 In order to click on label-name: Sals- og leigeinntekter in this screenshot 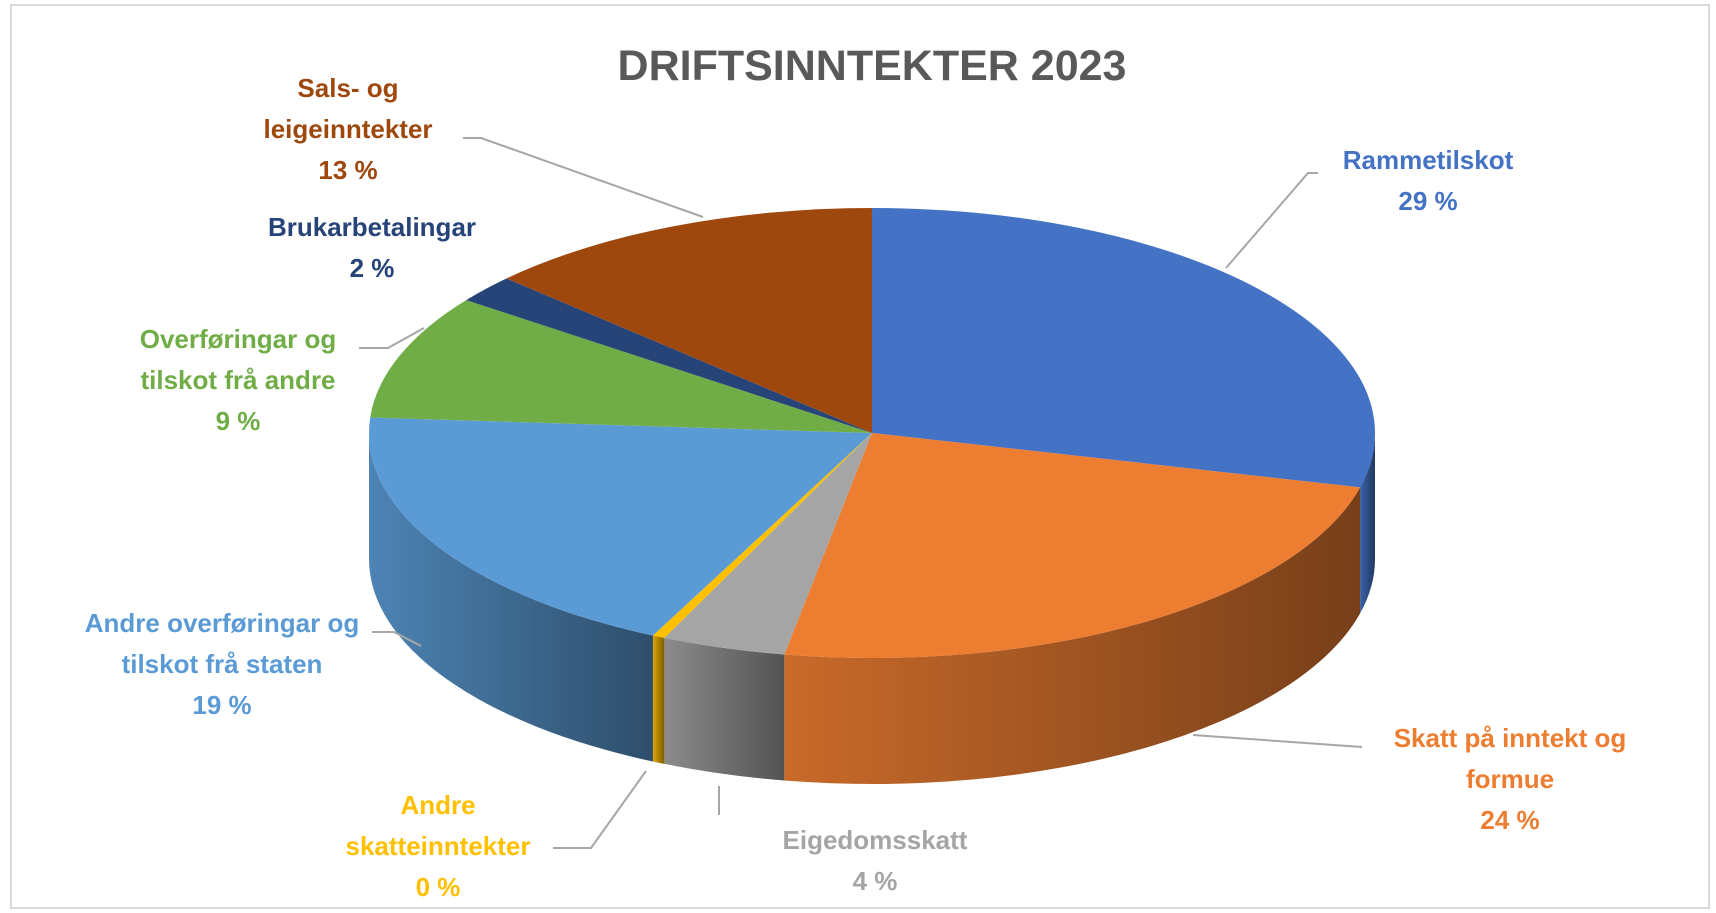, I will do `click(348, 108)`.